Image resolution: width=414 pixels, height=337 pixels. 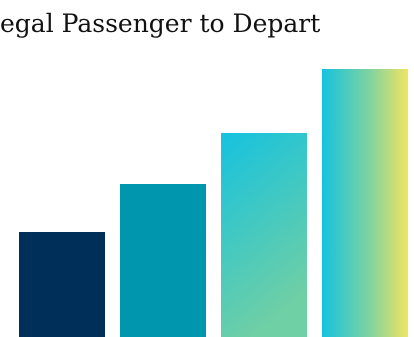 What do you see at coordinates (160, 23) in the screenshot?
I see `page-title: egal Passenger to Depart` at bounding box center [160, 23].